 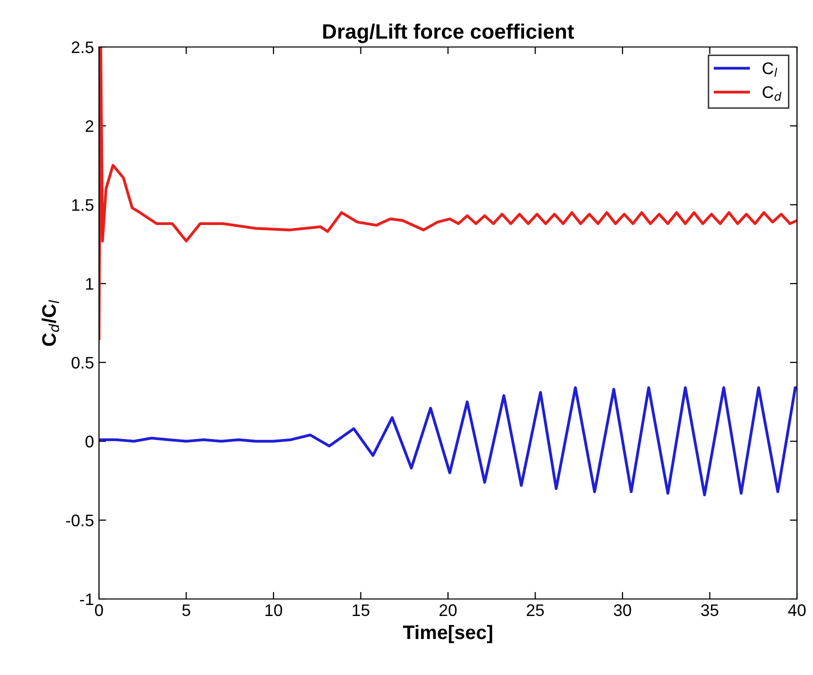 I want to click on x-axis-title: Time[sec], so click(x=447, y=634).